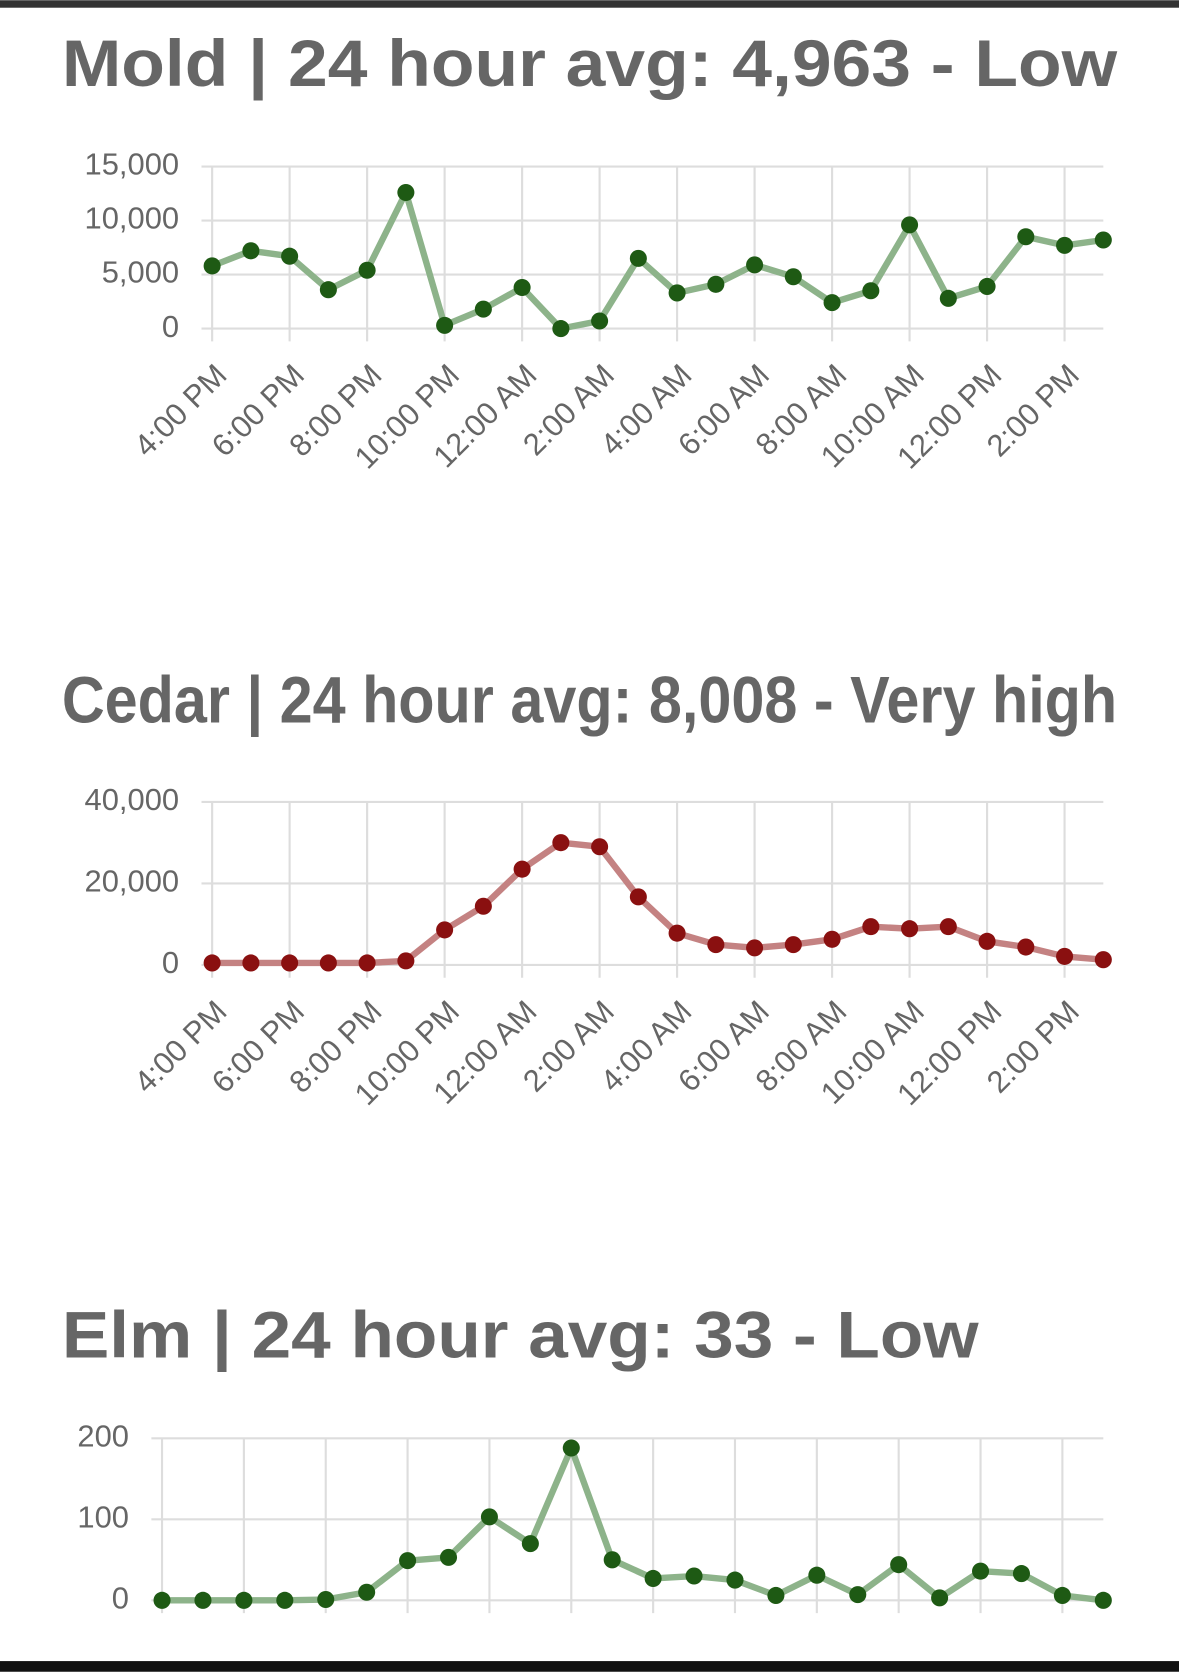 The width and height of the screenshot is (1179, 1672). Describe the element at coordinates (103, 1435) in the screenshot. I see `y-tick-label: 200` at that location.